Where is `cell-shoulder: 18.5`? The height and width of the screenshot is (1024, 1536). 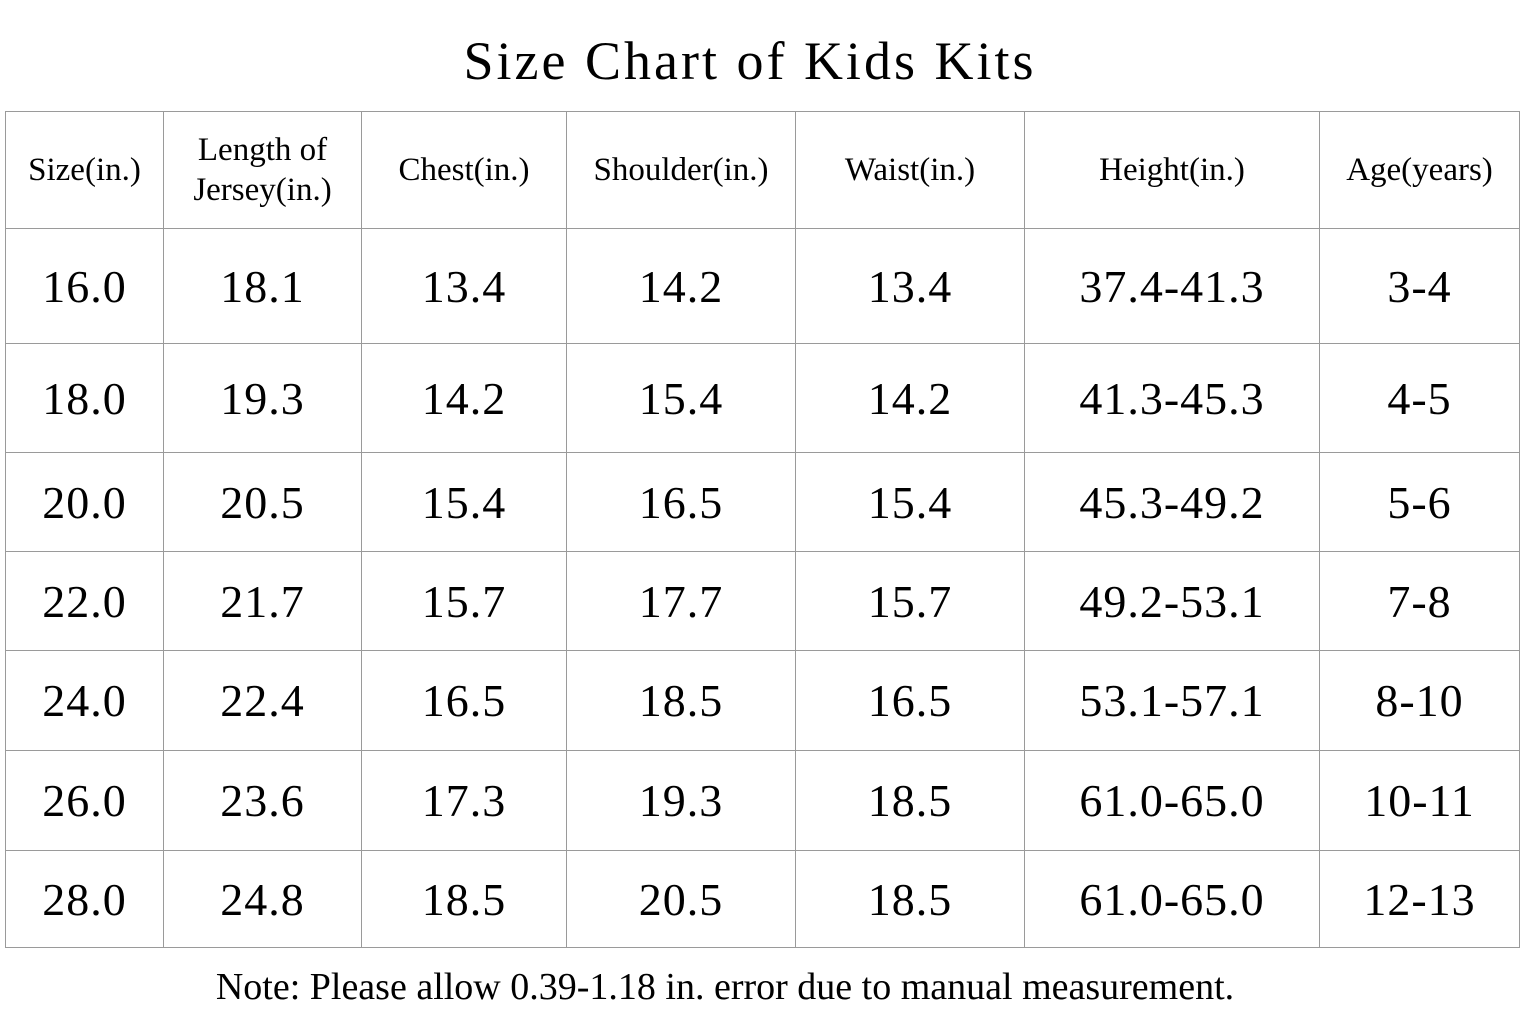
cell-shoulder: 18.5 is located at coordinates (681, 700).